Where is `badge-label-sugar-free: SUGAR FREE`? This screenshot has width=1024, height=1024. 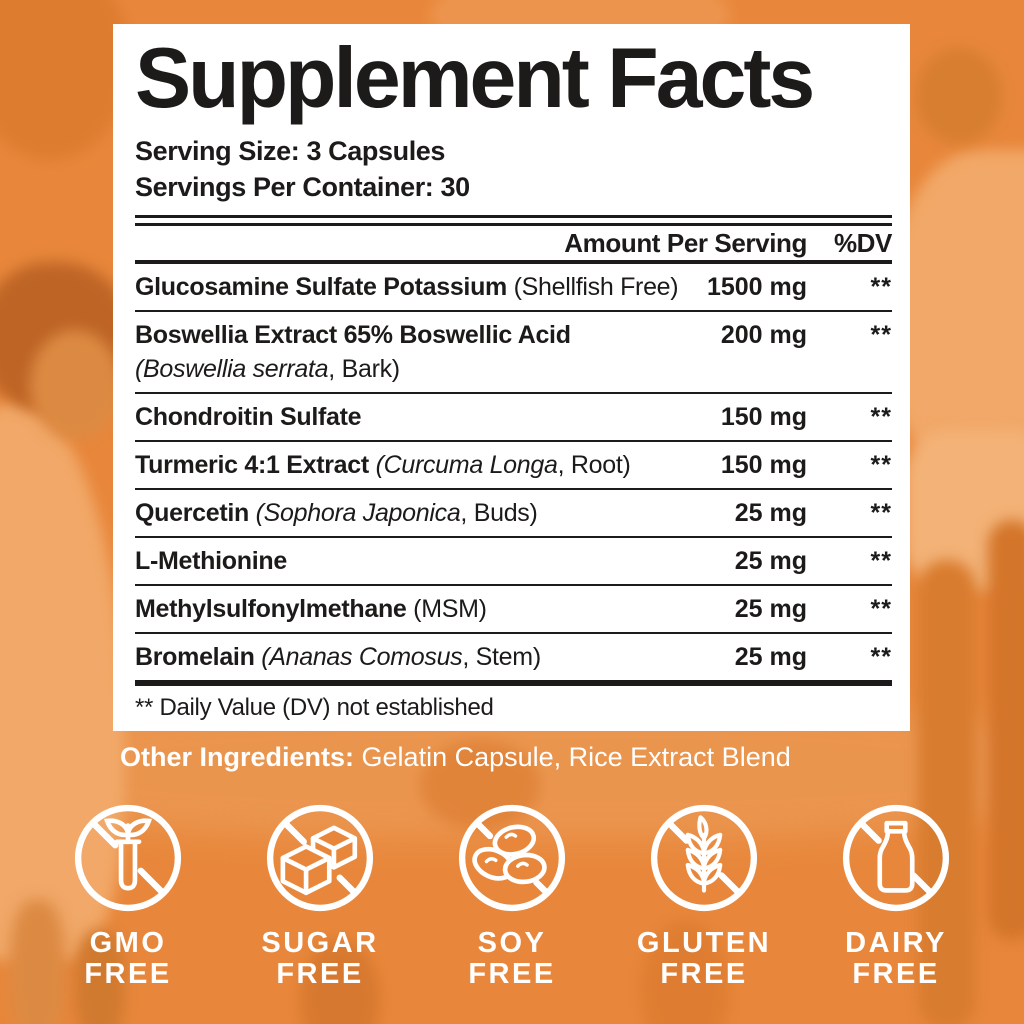
badge-label-sugar-free: SUGAR FREE is located at coordinates (319, 959).